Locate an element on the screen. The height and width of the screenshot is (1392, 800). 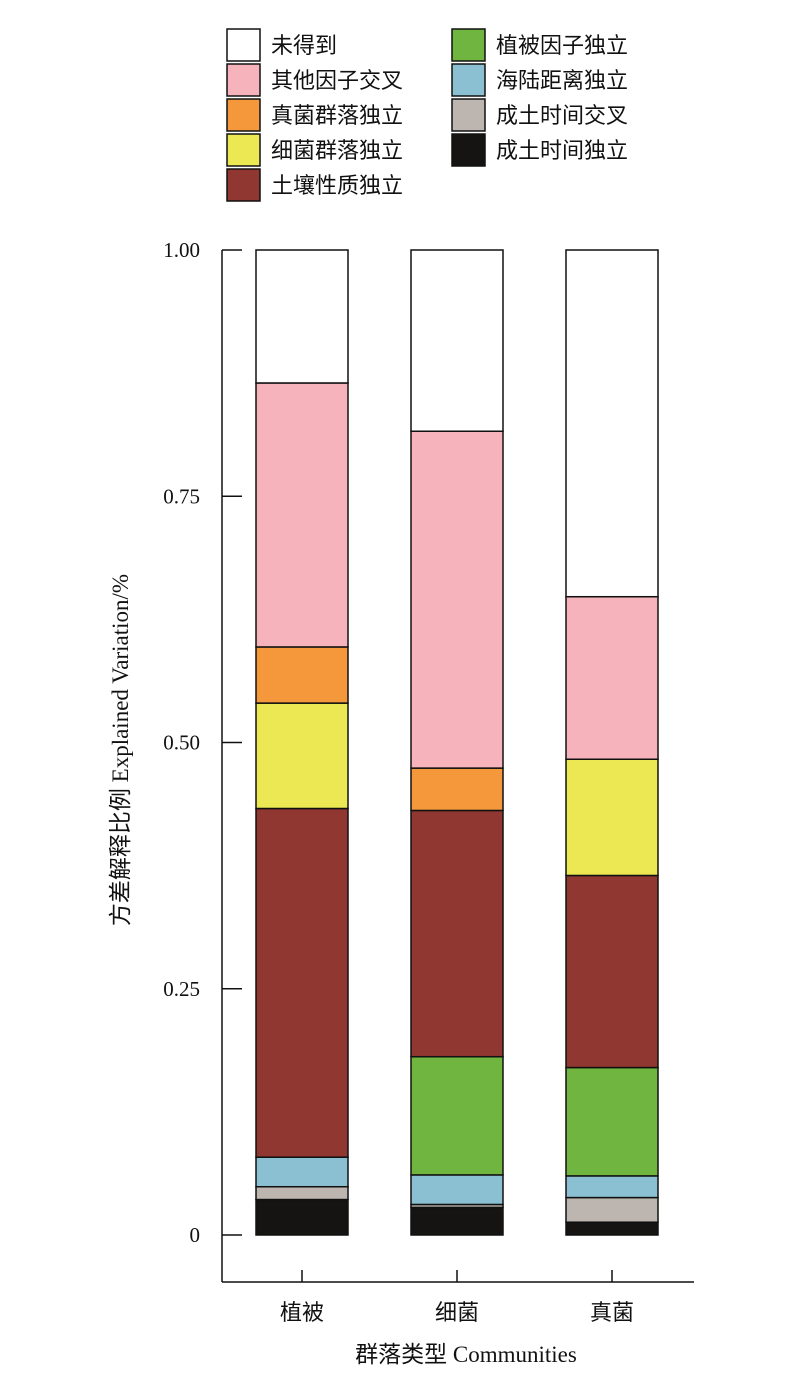
legend-label: 其他因子交叉 is located at coordinates (337, 81).